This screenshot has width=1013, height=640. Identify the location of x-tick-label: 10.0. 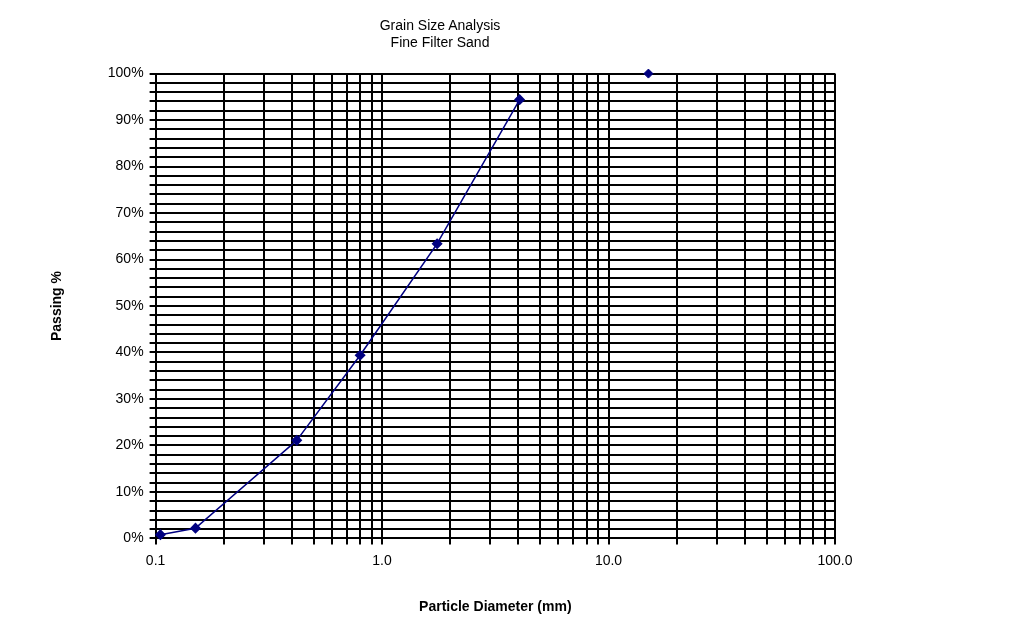
(608, 559).